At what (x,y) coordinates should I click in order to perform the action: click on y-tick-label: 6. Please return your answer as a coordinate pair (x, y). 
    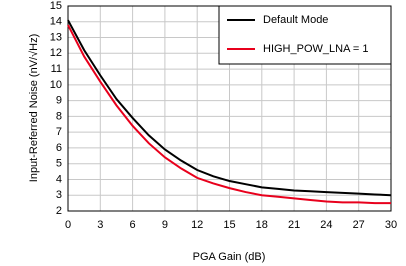
    Looking at the image, I should click on (59, 148).